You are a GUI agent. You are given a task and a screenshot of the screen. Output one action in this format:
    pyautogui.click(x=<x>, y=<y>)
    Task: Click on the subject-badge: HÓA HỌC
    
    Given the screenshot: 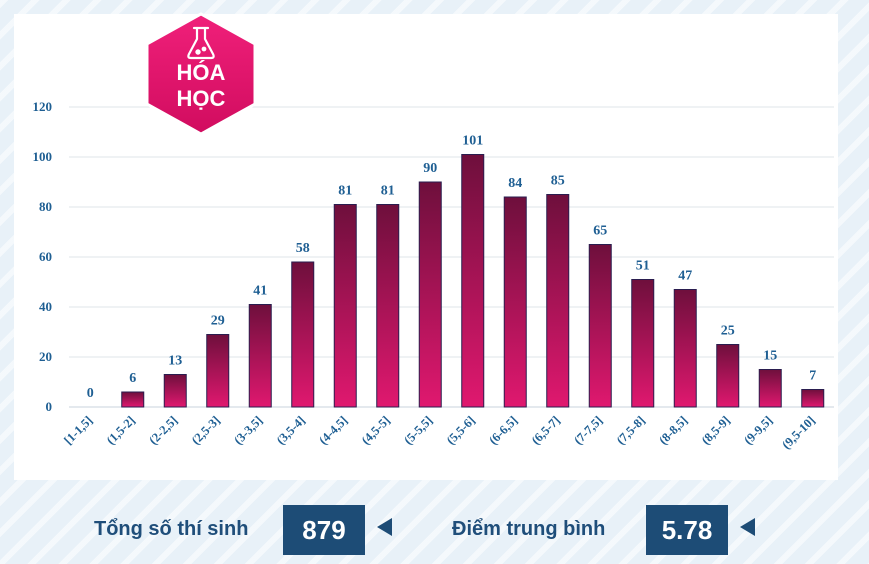 What is the action you would take?
    pyautogui.click(x=201, y=74)
    